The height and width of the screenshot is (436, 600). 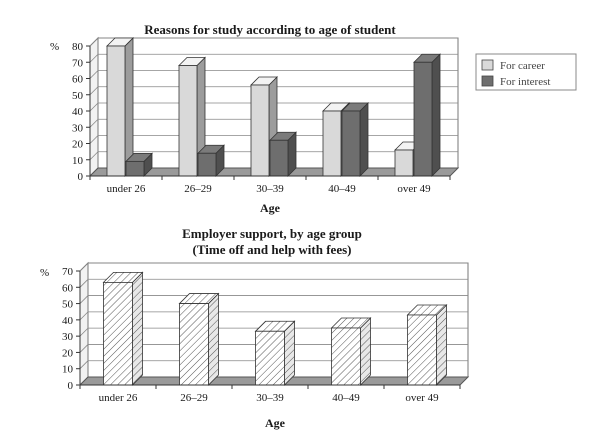 What do you see at coordinates (289, 353) in the screenshot?
I see `bar-3-side` at bounding box center [289, 353].